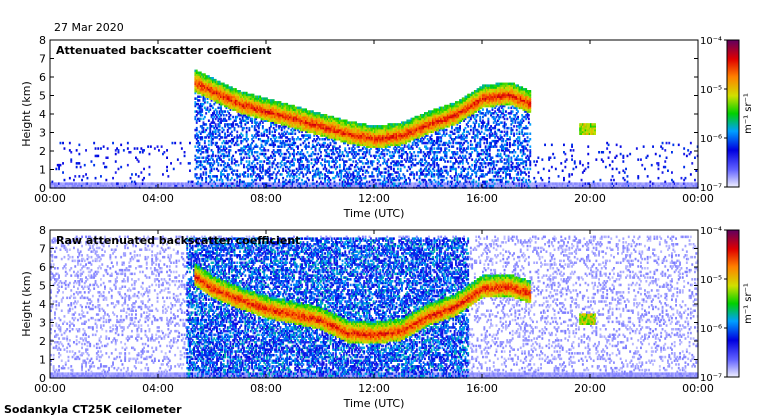 This screenshot has height=420, width=780. I want to click on date-label: 27 Mar 2020, so click(89, 27).